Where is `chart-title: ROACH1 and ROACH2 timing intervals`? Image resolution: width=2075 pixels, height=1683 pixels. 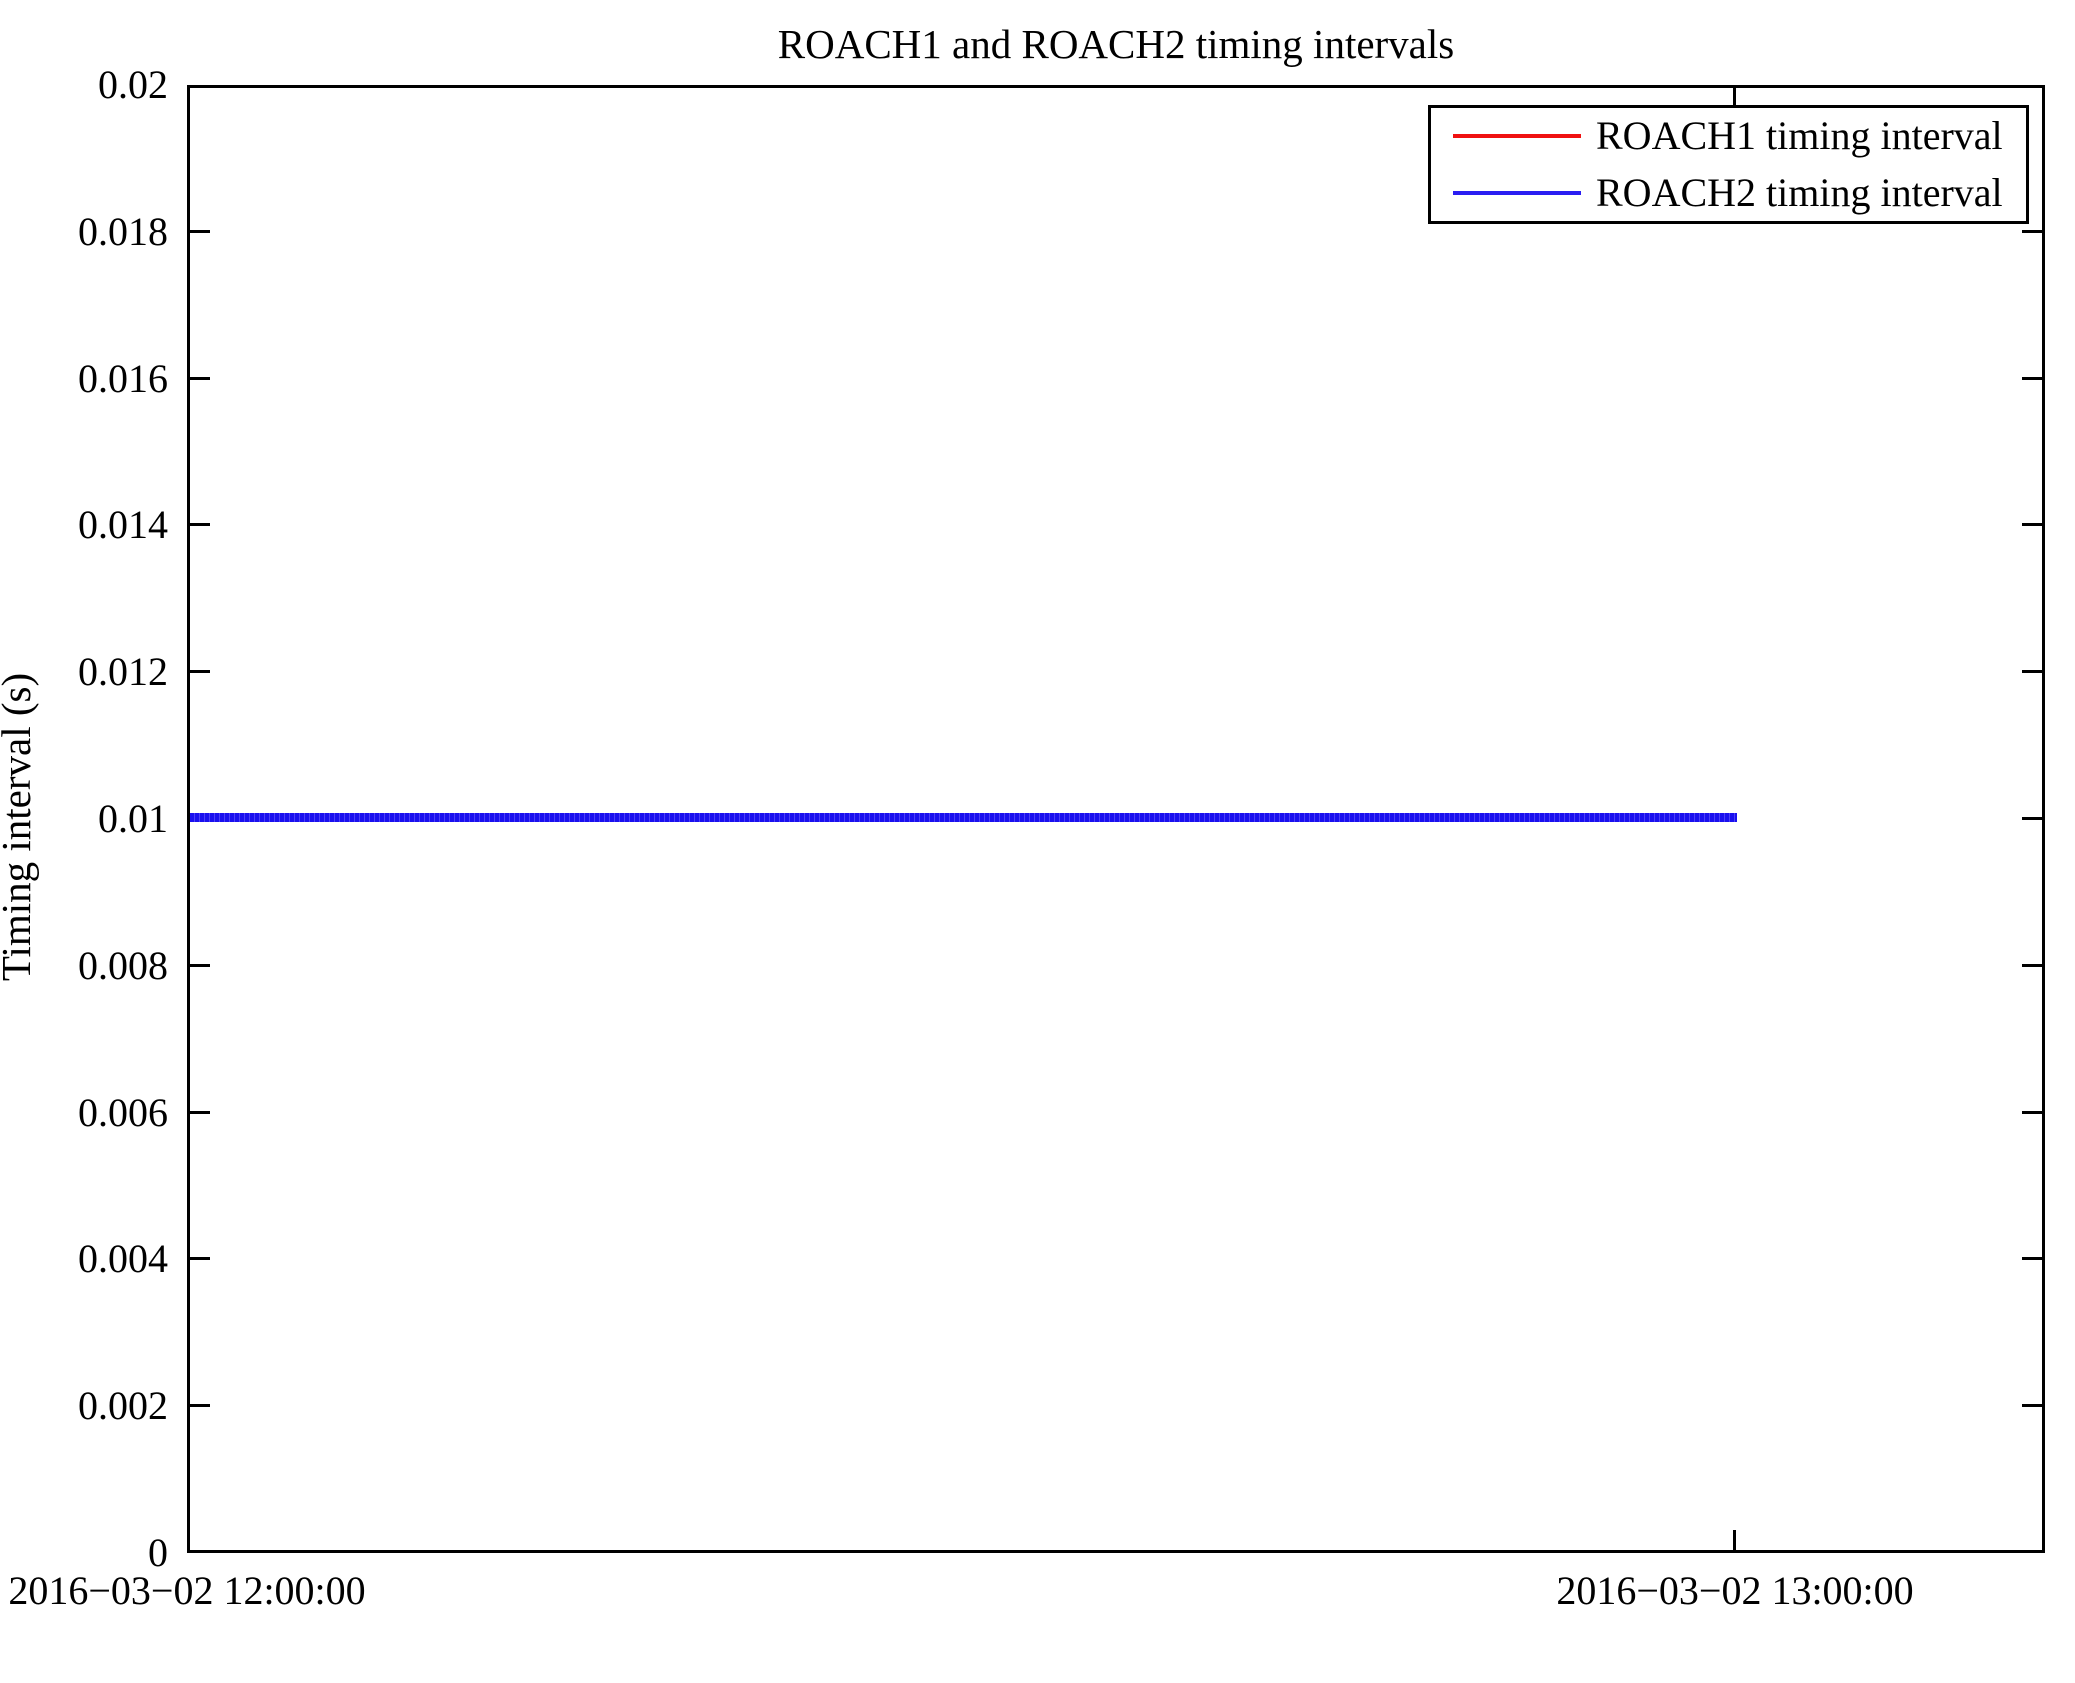 chart-title: ROACH1 and ROACH2 timing intervals is located at coordinates (1116, 44).